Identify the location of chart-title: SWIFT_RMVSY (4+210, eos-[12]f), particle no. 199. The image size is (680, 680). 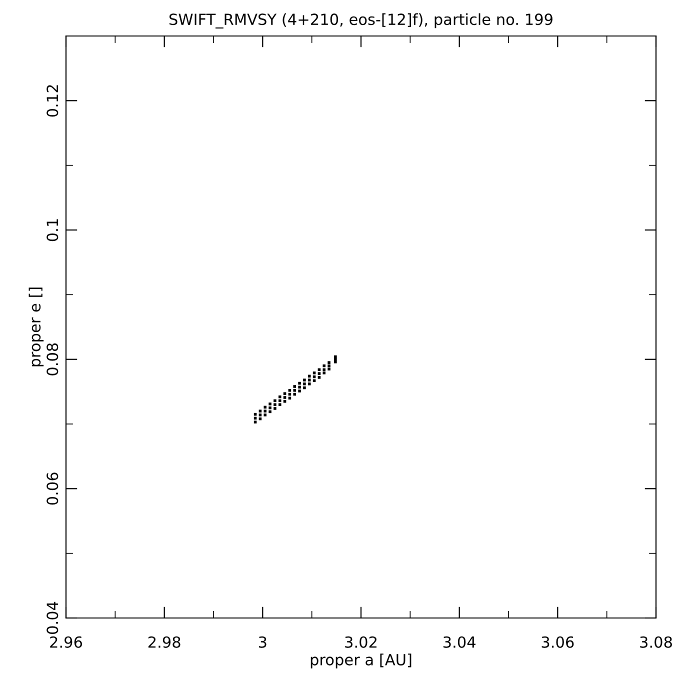
(360, 20).